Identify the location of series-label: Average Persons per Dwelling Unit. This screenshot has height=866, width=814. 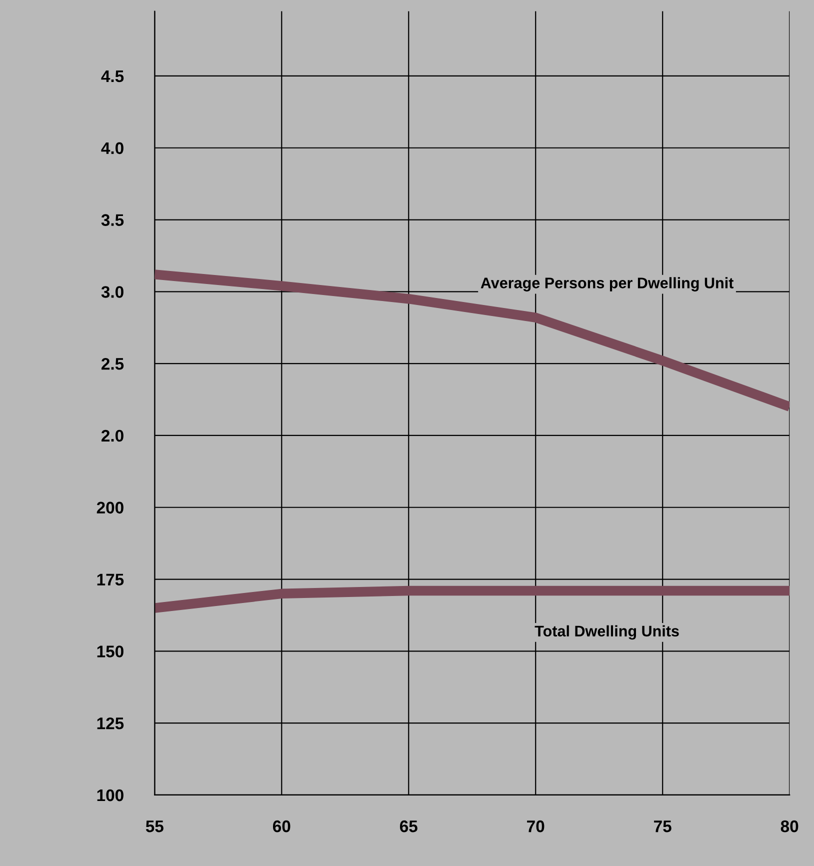
(607, 284).